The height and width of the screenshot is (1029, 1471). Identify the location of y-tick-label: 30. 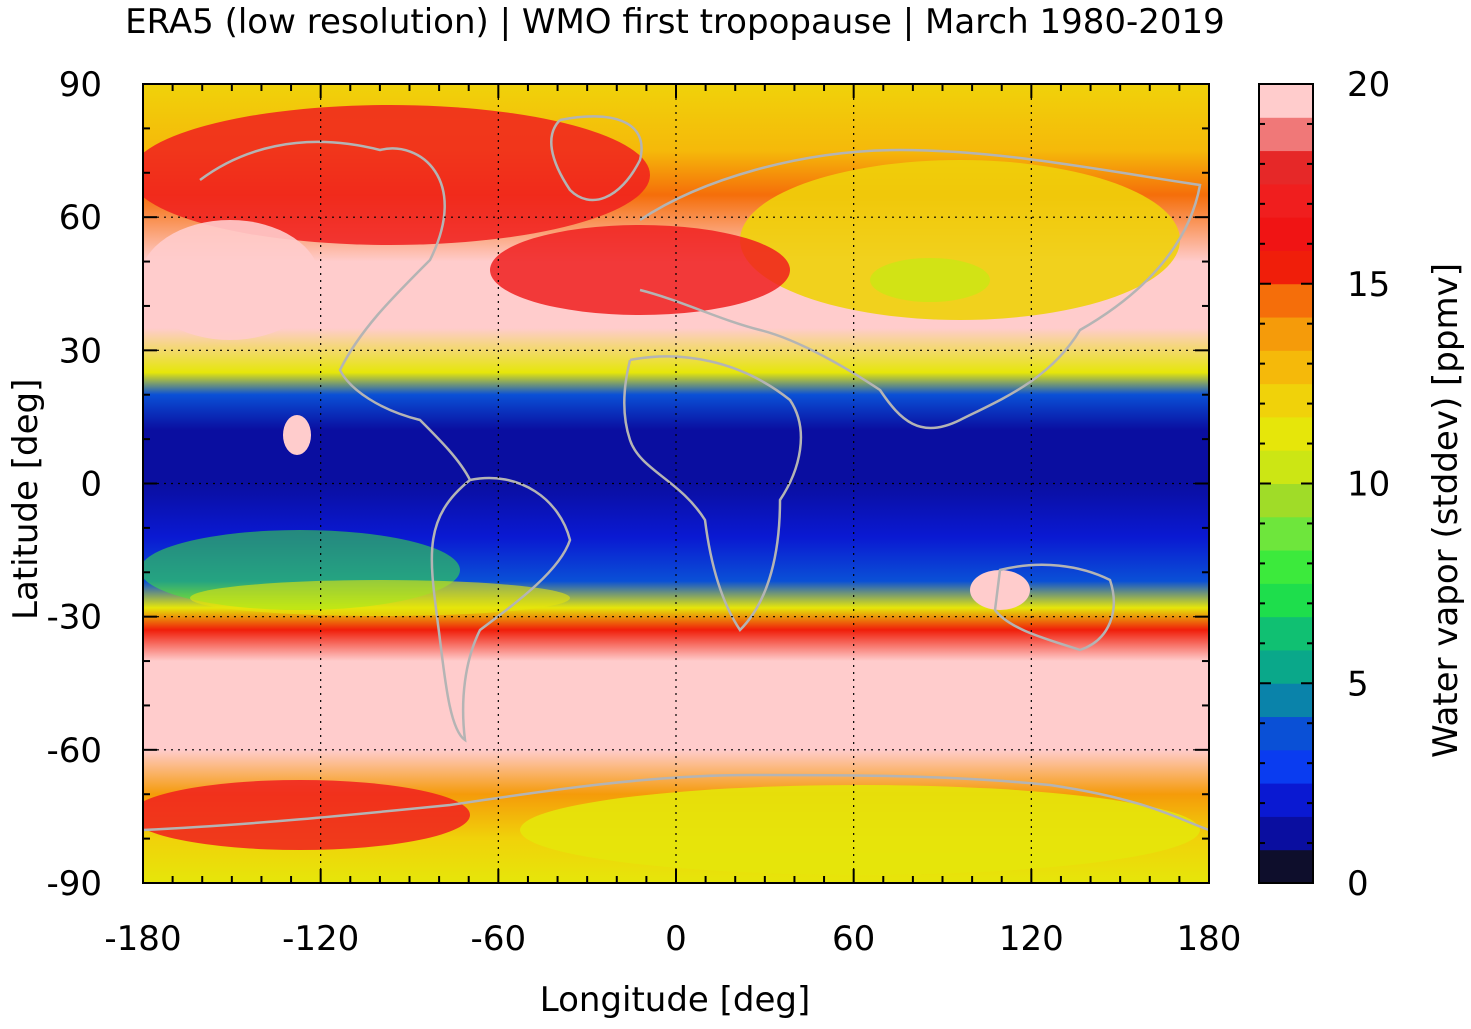
(80, 351).